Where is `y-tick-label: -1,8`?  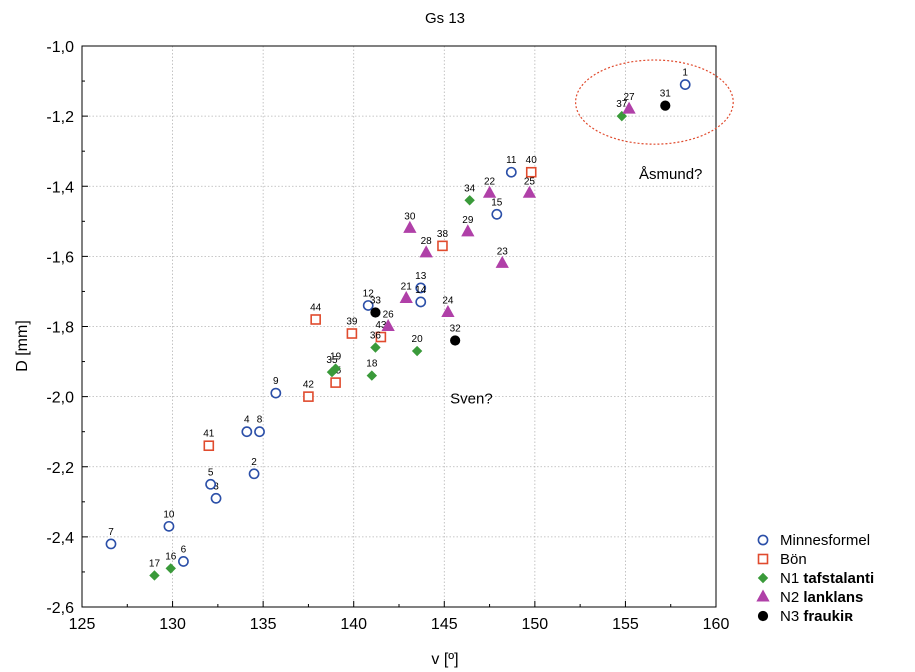
y-tick-label: -1,8 is located at coordinates (60, 328).